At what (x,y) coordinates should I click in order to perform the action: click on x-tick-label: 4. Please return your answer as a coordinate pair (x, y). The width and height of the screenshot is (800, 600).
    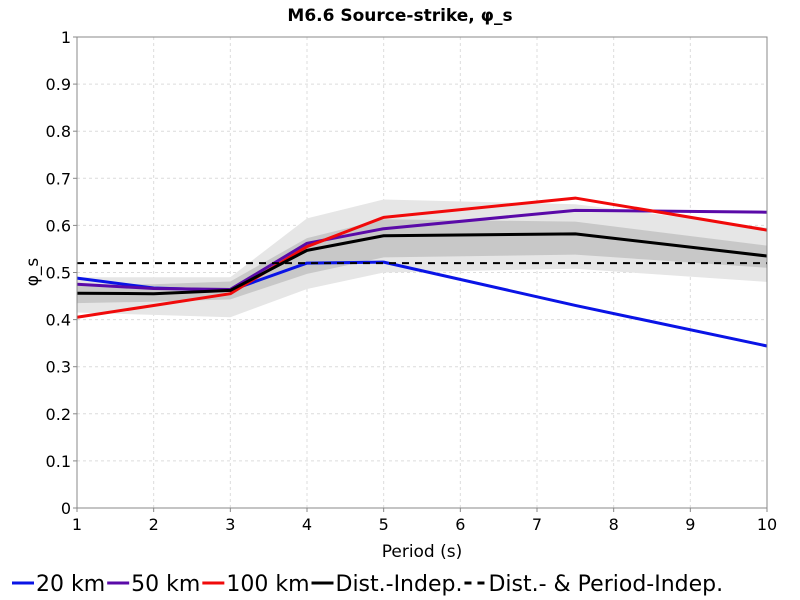
    Looking at the image, I should click on (307, 524).